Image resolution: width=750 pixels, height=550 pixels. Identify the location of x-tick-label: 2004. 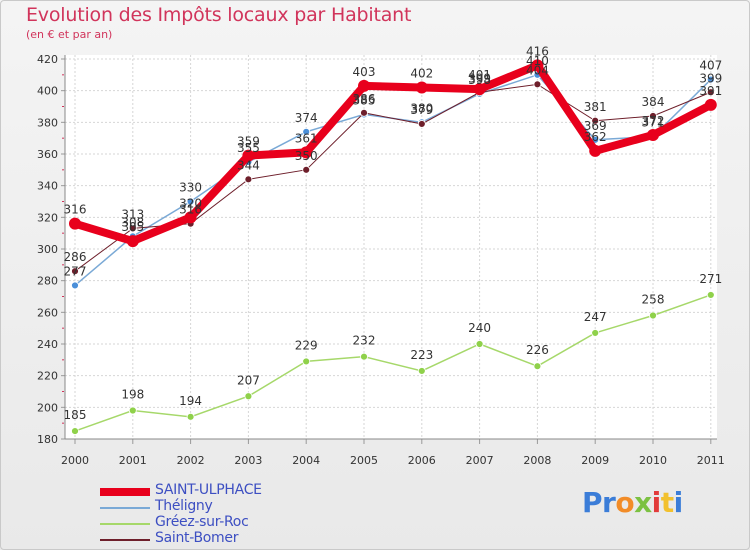
(306, 460).